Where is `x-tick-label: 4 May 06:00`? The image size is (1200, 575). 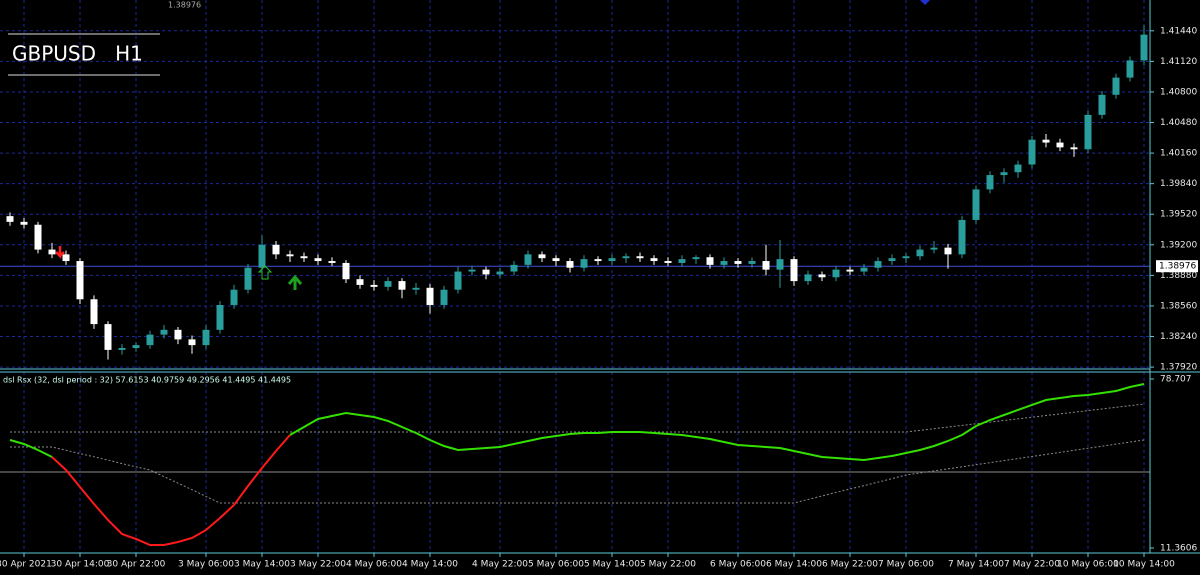 x-tick-label: 4 May 06:00 is located at coordinates (374, 565).